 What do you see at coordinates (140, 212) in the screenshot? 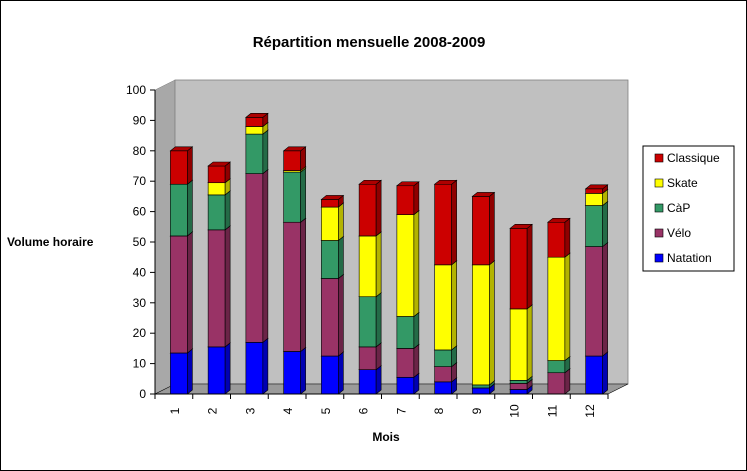
I see `y-tick-label: 60` at bounding box center [140, 212].